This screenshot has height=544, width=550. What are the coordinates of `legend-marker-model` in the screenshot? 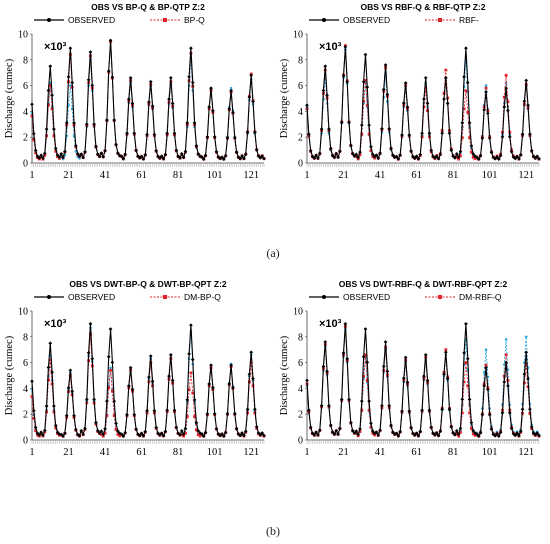 It's located at (440, 297).